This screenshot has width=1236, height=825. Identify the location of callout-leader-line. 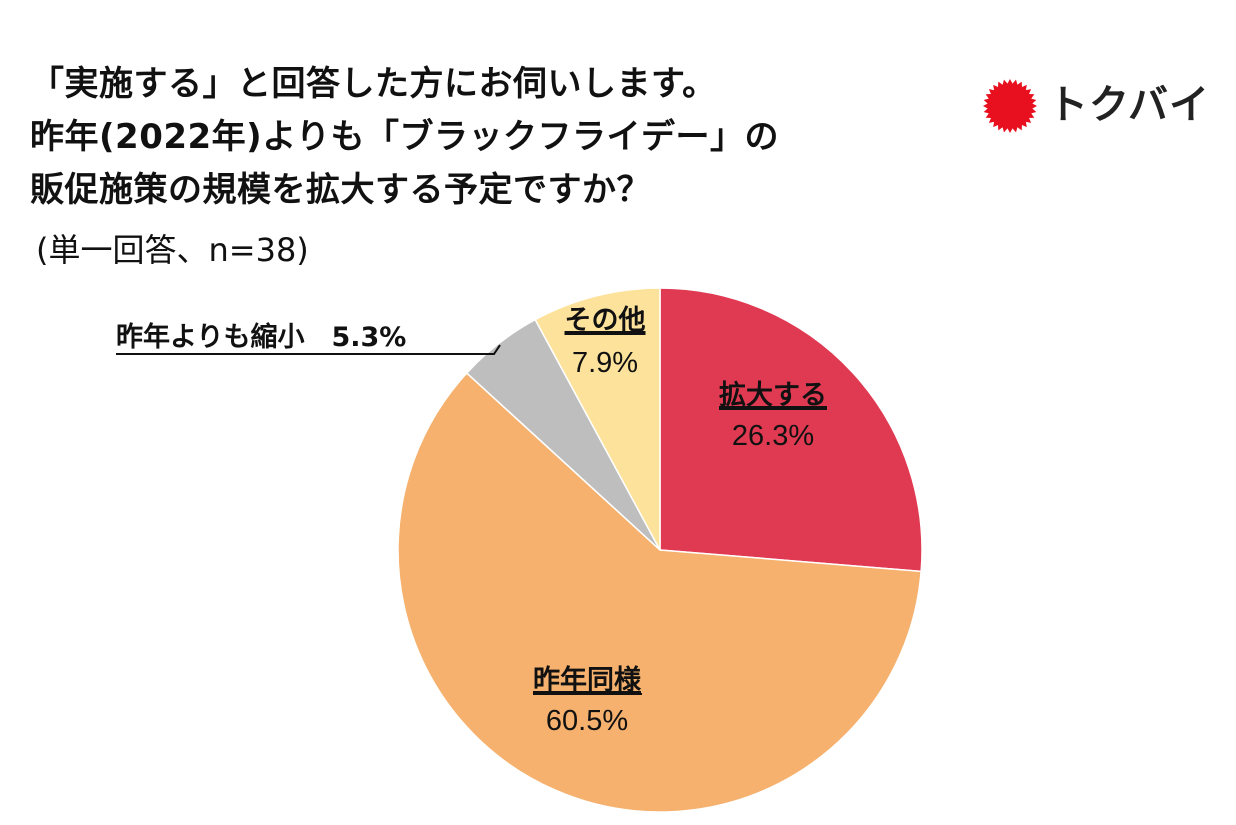
(308, 349).